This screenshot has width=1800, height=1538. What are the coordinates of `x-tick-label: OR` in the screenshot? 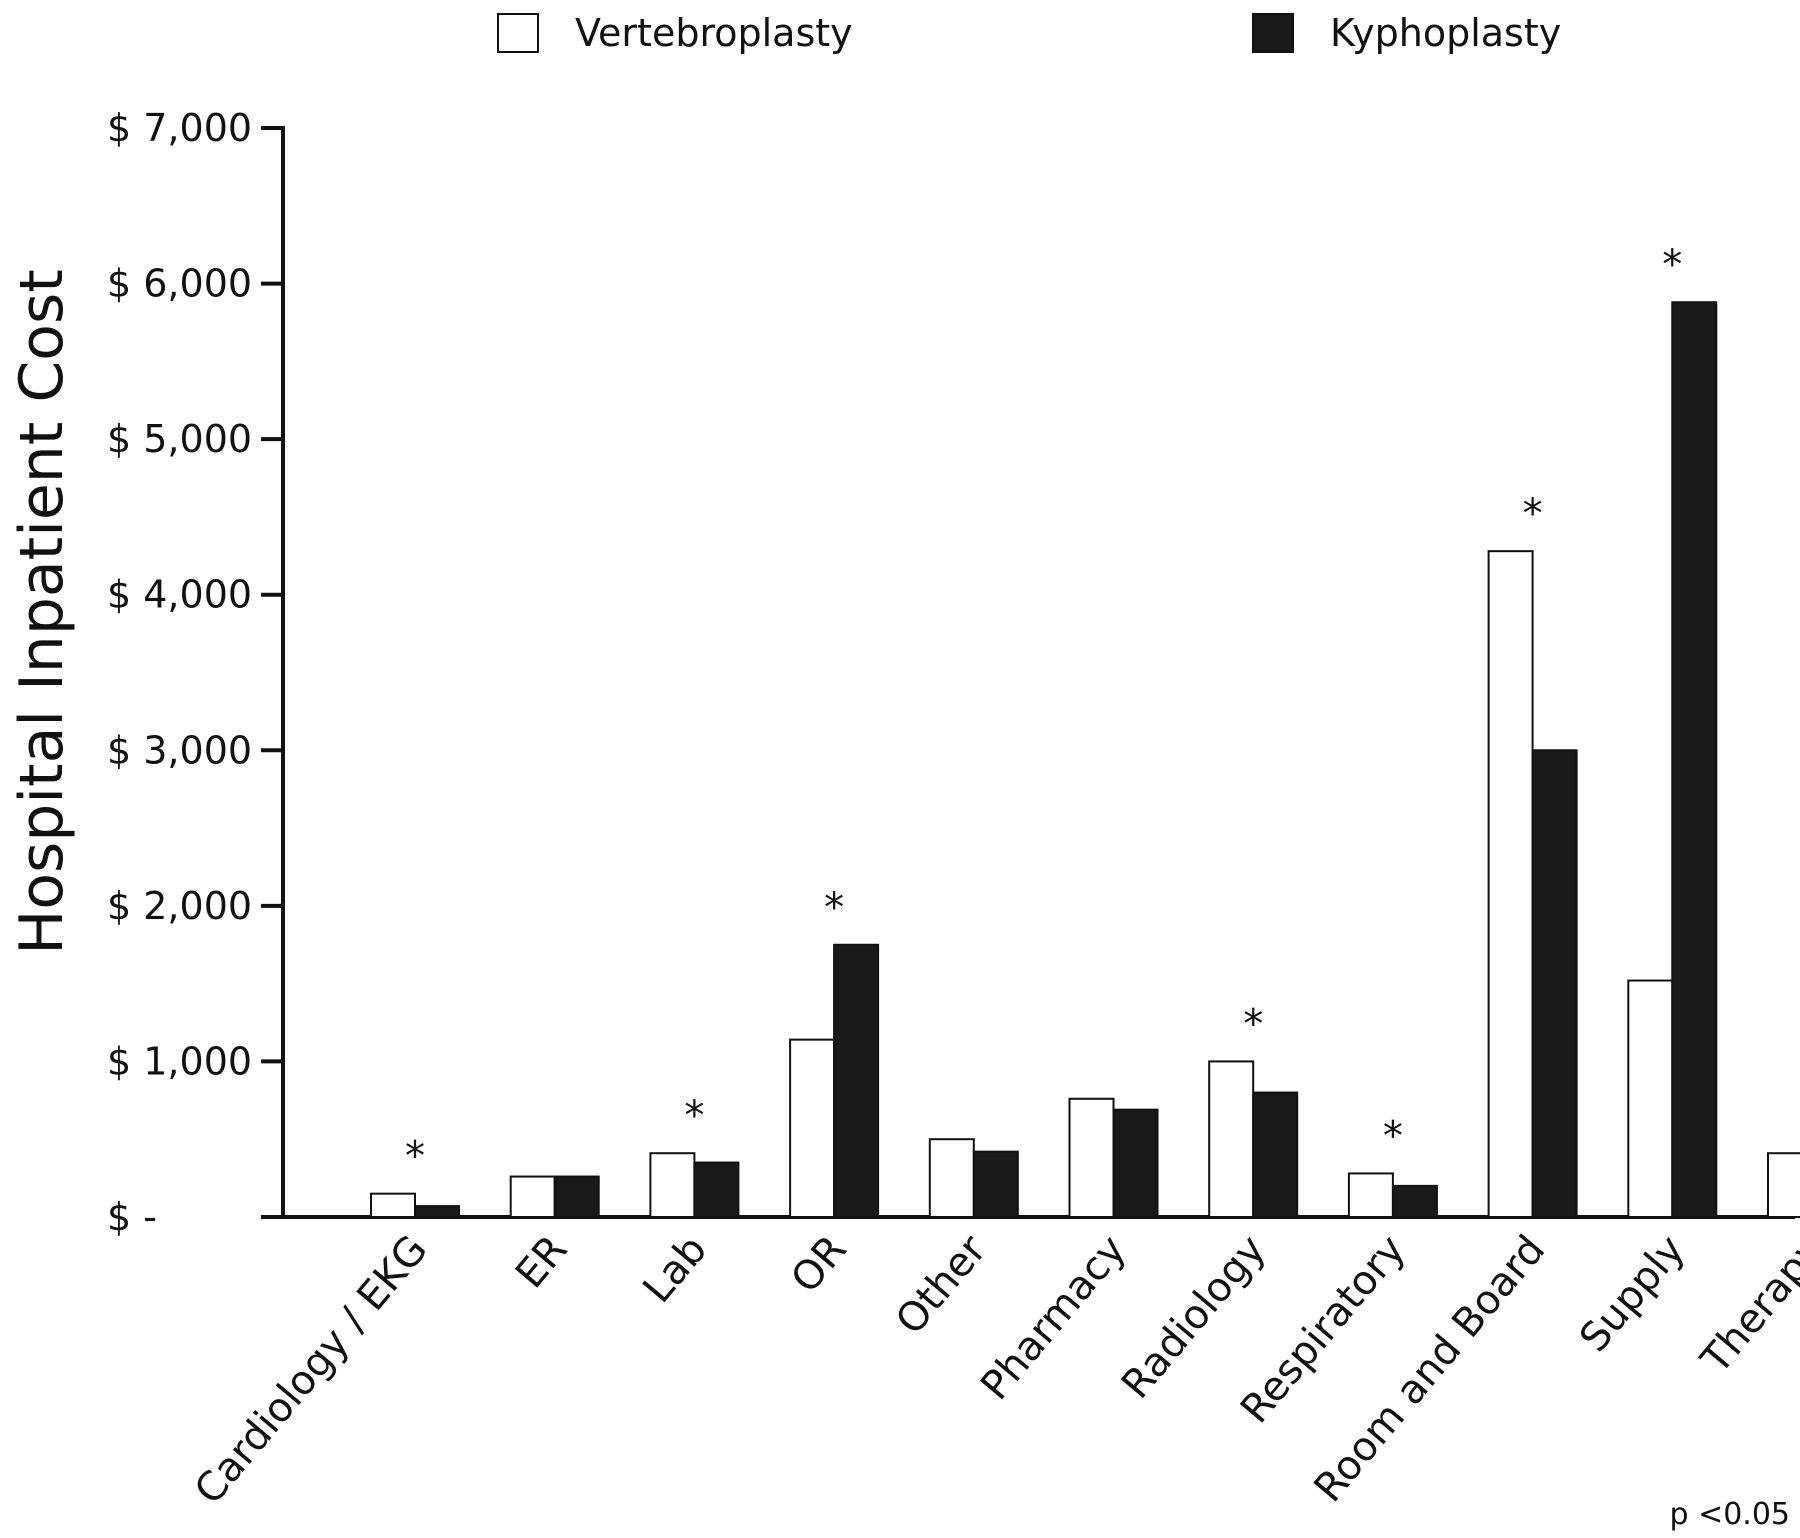 It's located at (818, 1264).